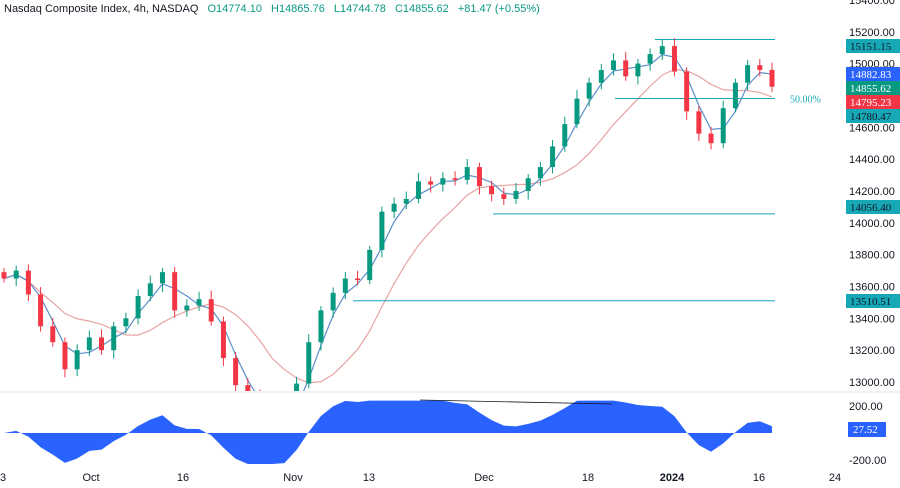 The width and height of the screenshot is (900, 488). I want to click on y-axis-tick: 14400.00, so click(872, 160).